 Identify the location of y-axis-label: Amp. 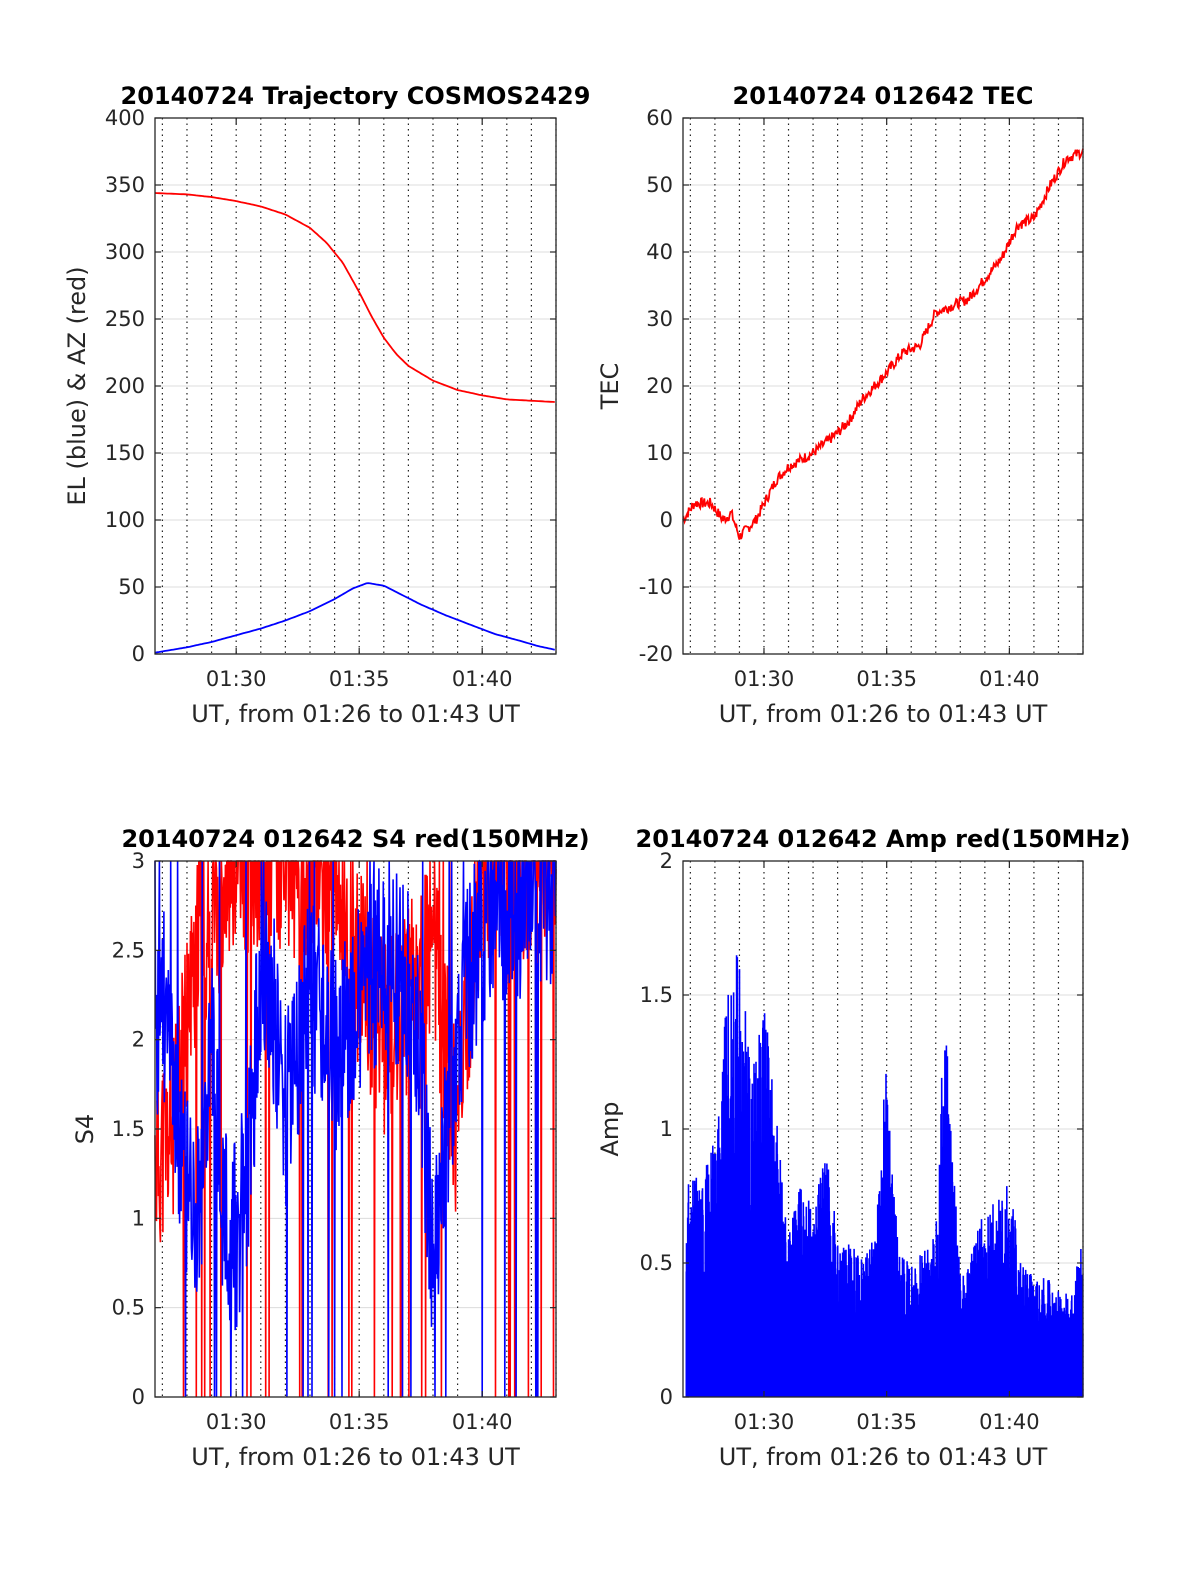
(610, 1128).